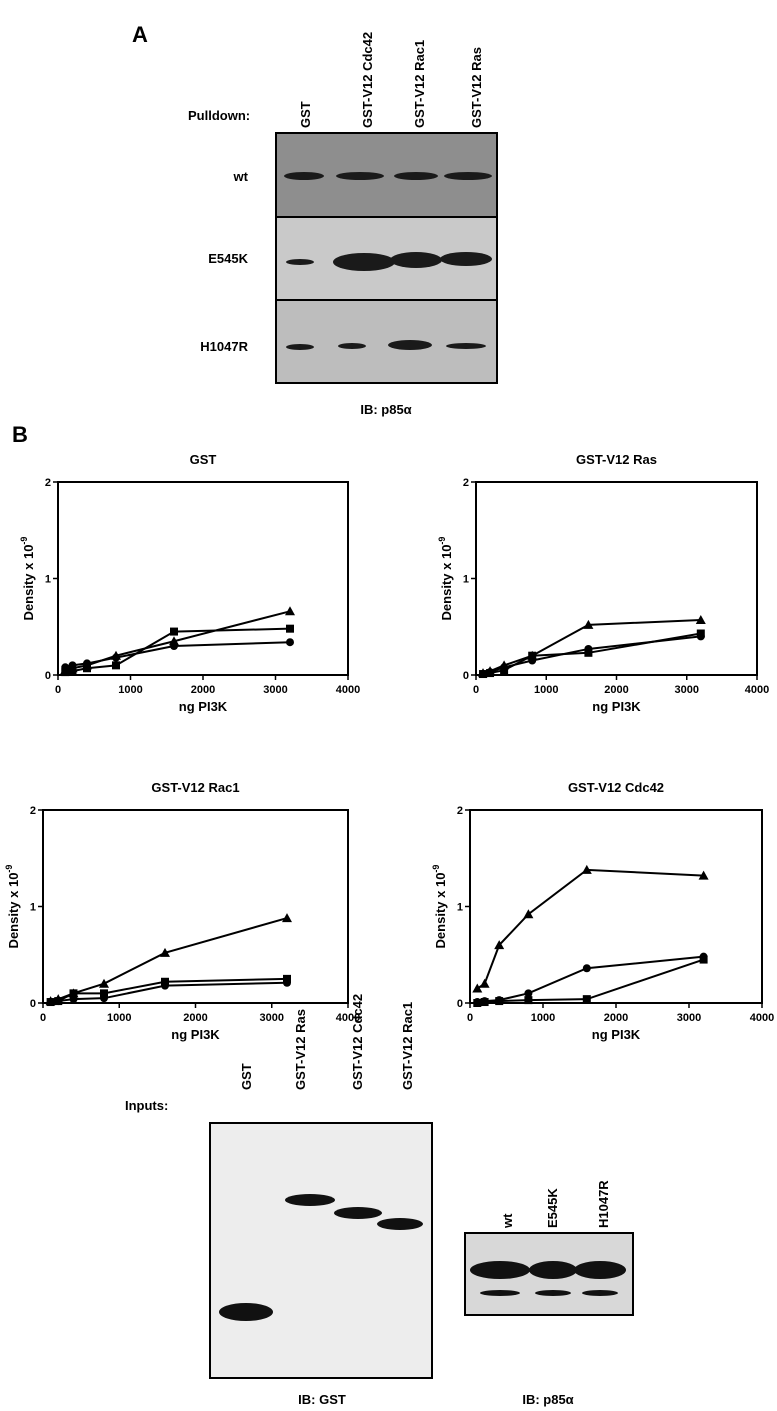 The image size is (777, 1411). Describe the element at coordinates (603, 1204) in the screenshot. I see `lane-label: H1047R` at that location.